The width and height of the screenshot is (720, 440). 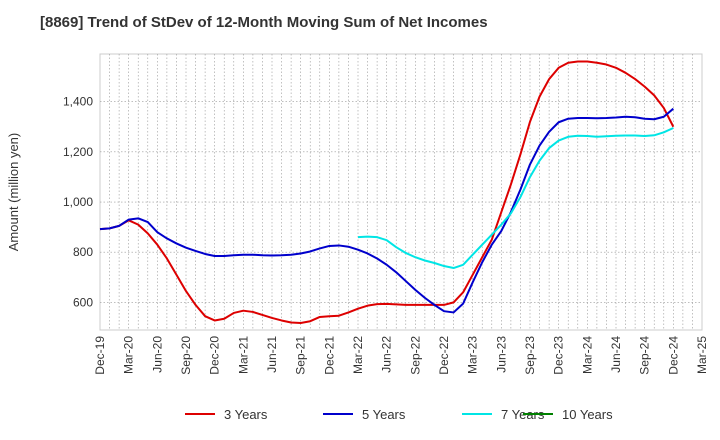 I want to click on y-tick-label: 800, so click(x=83, y=252).